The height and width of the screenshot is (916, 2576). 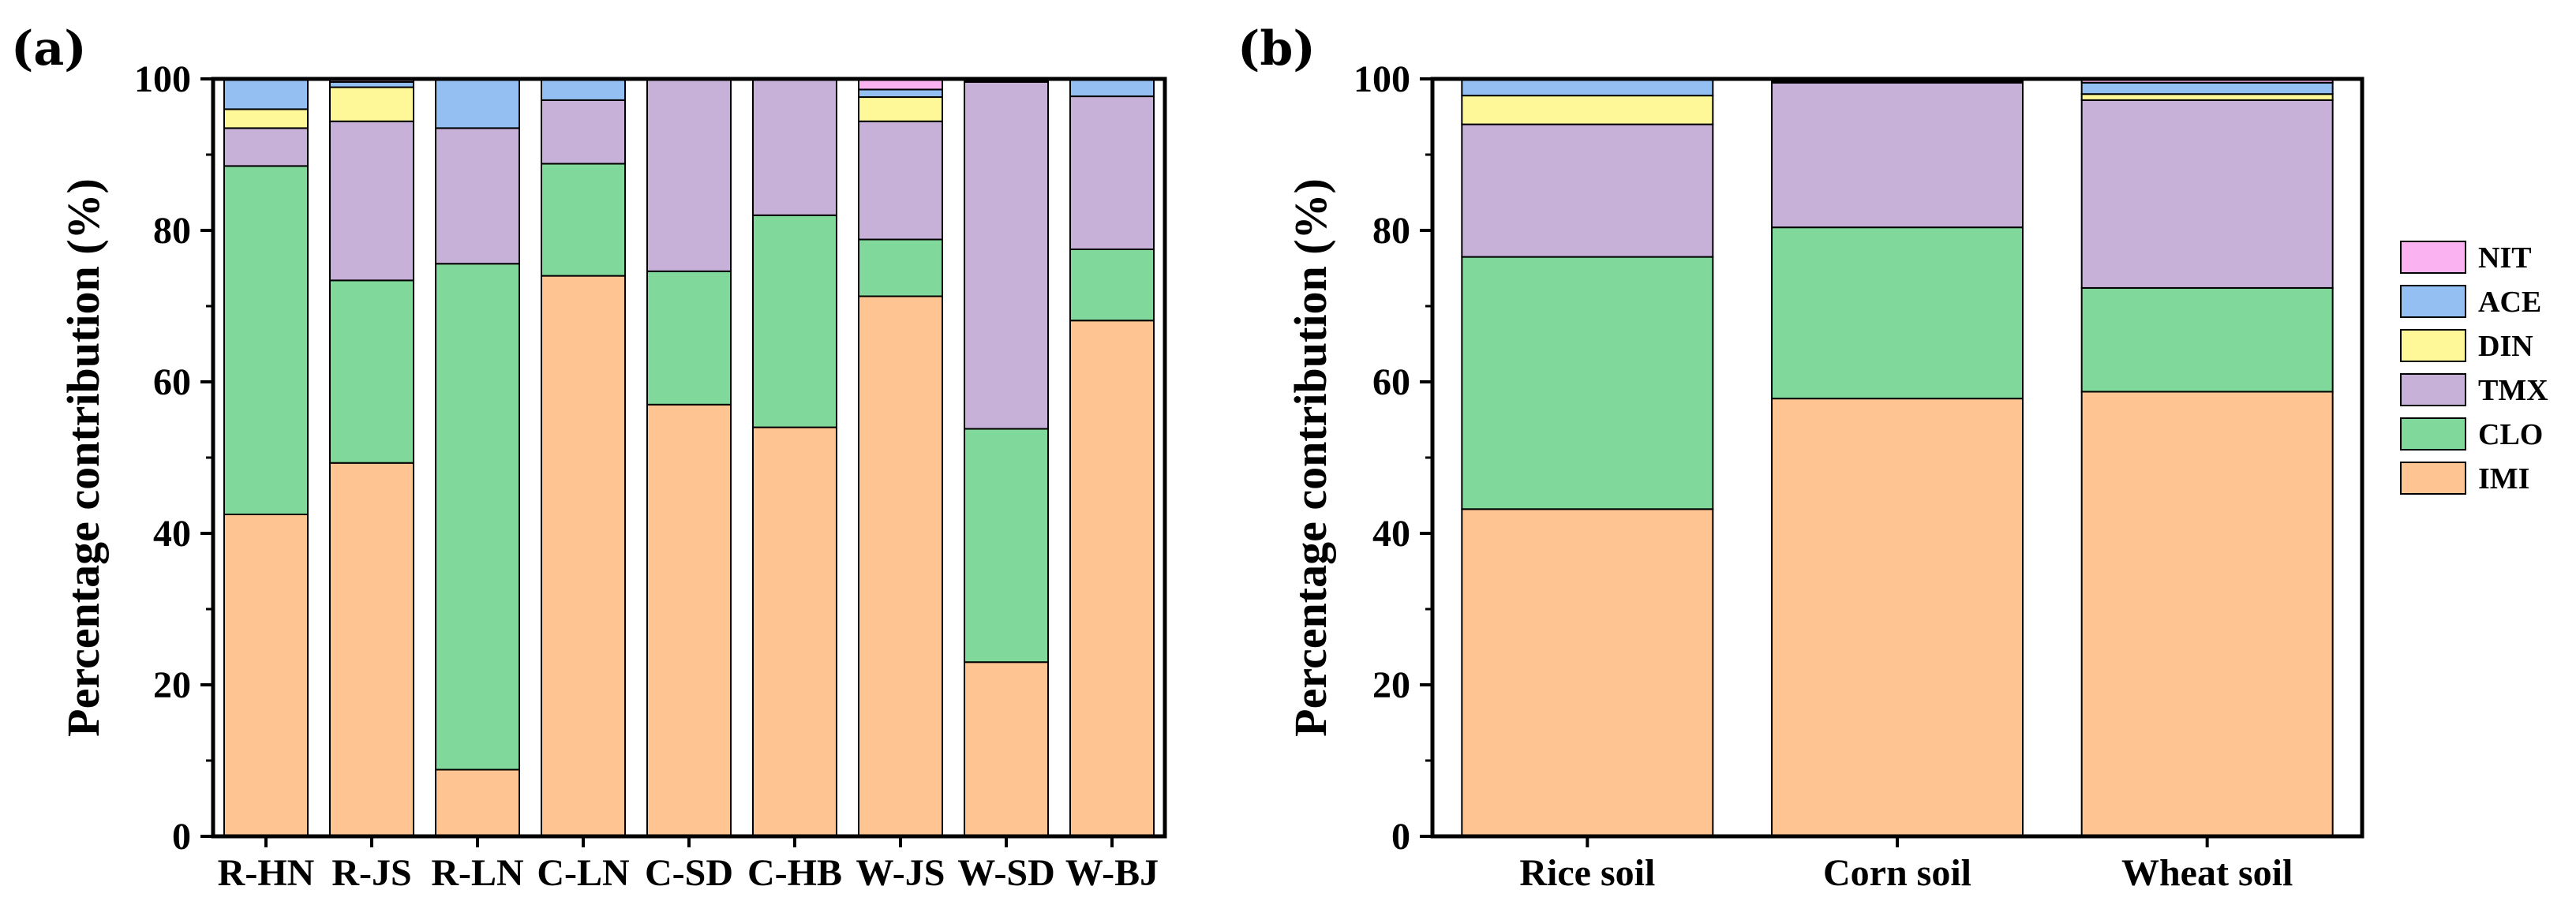 I want to click on panel-b-bar-rice-soil-imi, so click(x=1587, y=673).